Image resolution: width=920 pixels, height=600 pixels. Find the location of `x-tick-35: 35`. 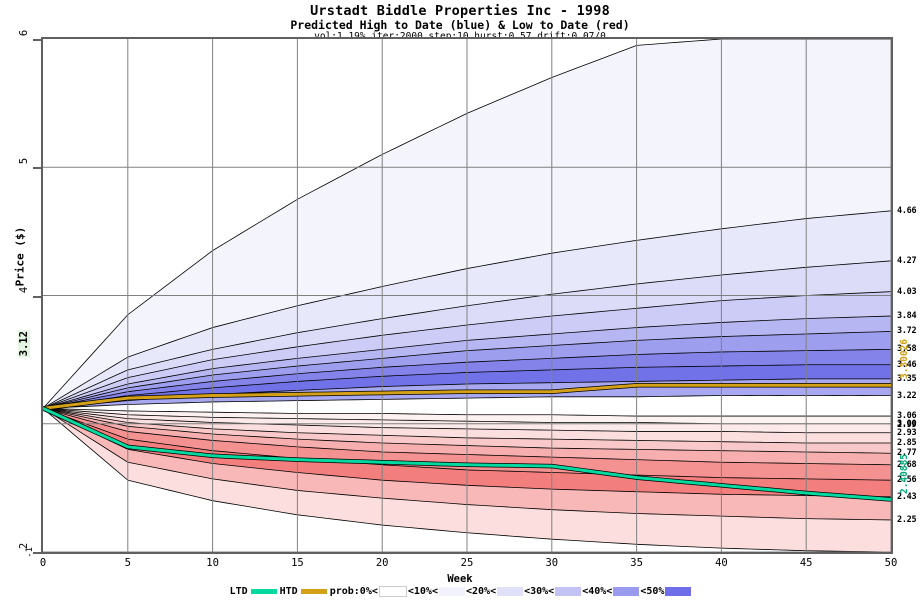

x-tick-35: 35 is located at coordinates (636, 563).